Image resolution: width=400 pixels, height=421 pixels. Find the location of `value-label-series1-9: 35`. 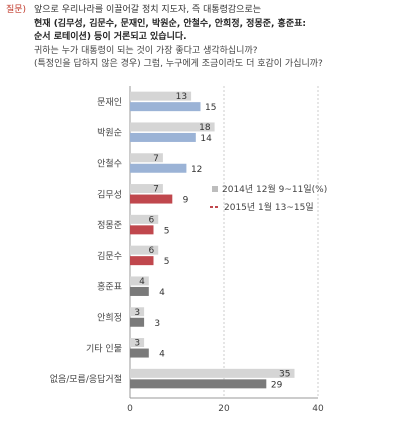

value-label-series1-9: 35 is located at coordinates (284, 374).